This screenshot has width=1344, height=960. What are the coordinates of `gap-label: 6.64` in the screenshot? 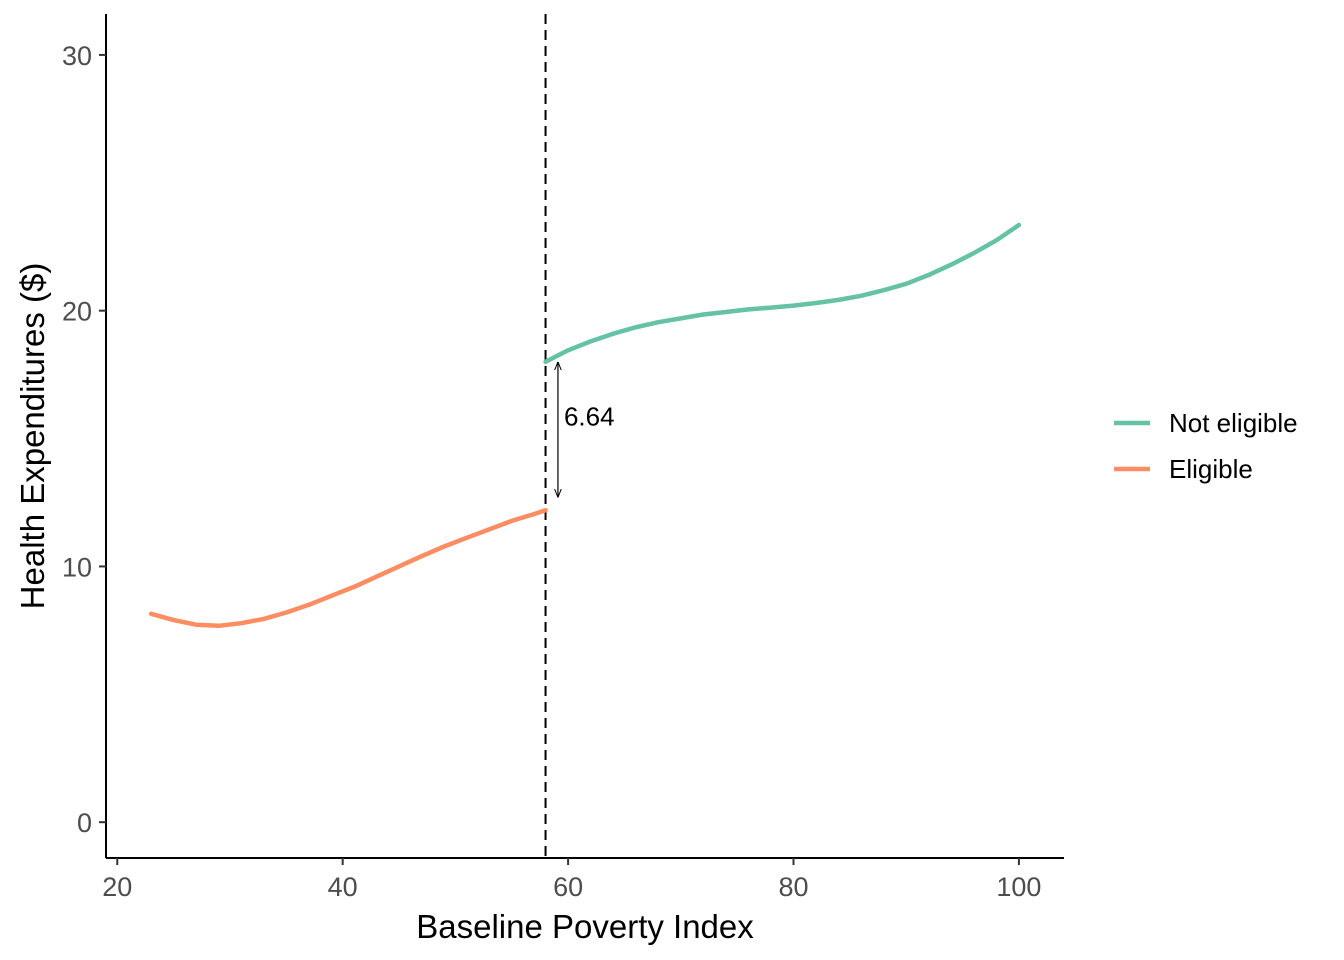 It's located at (589, 417).